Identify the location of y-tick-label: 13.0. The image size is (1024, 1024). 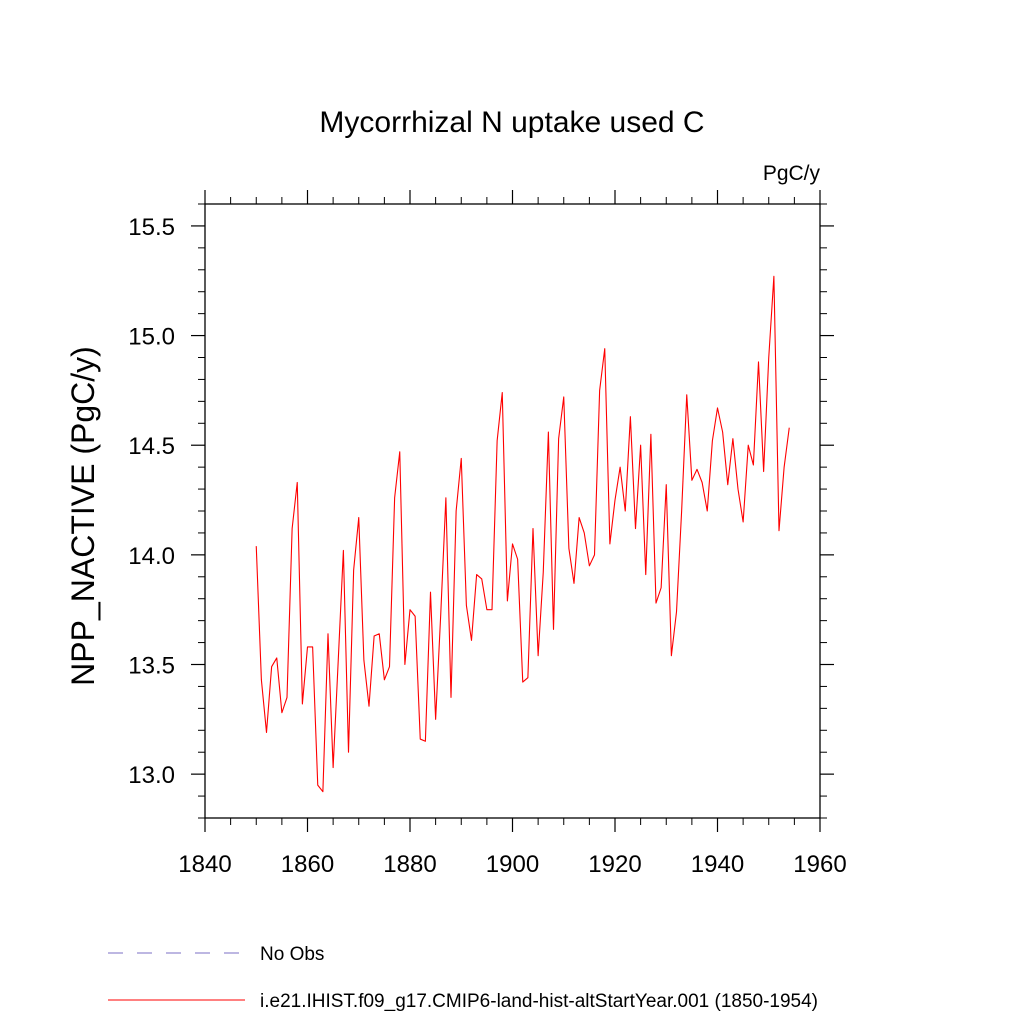
(151, 775).